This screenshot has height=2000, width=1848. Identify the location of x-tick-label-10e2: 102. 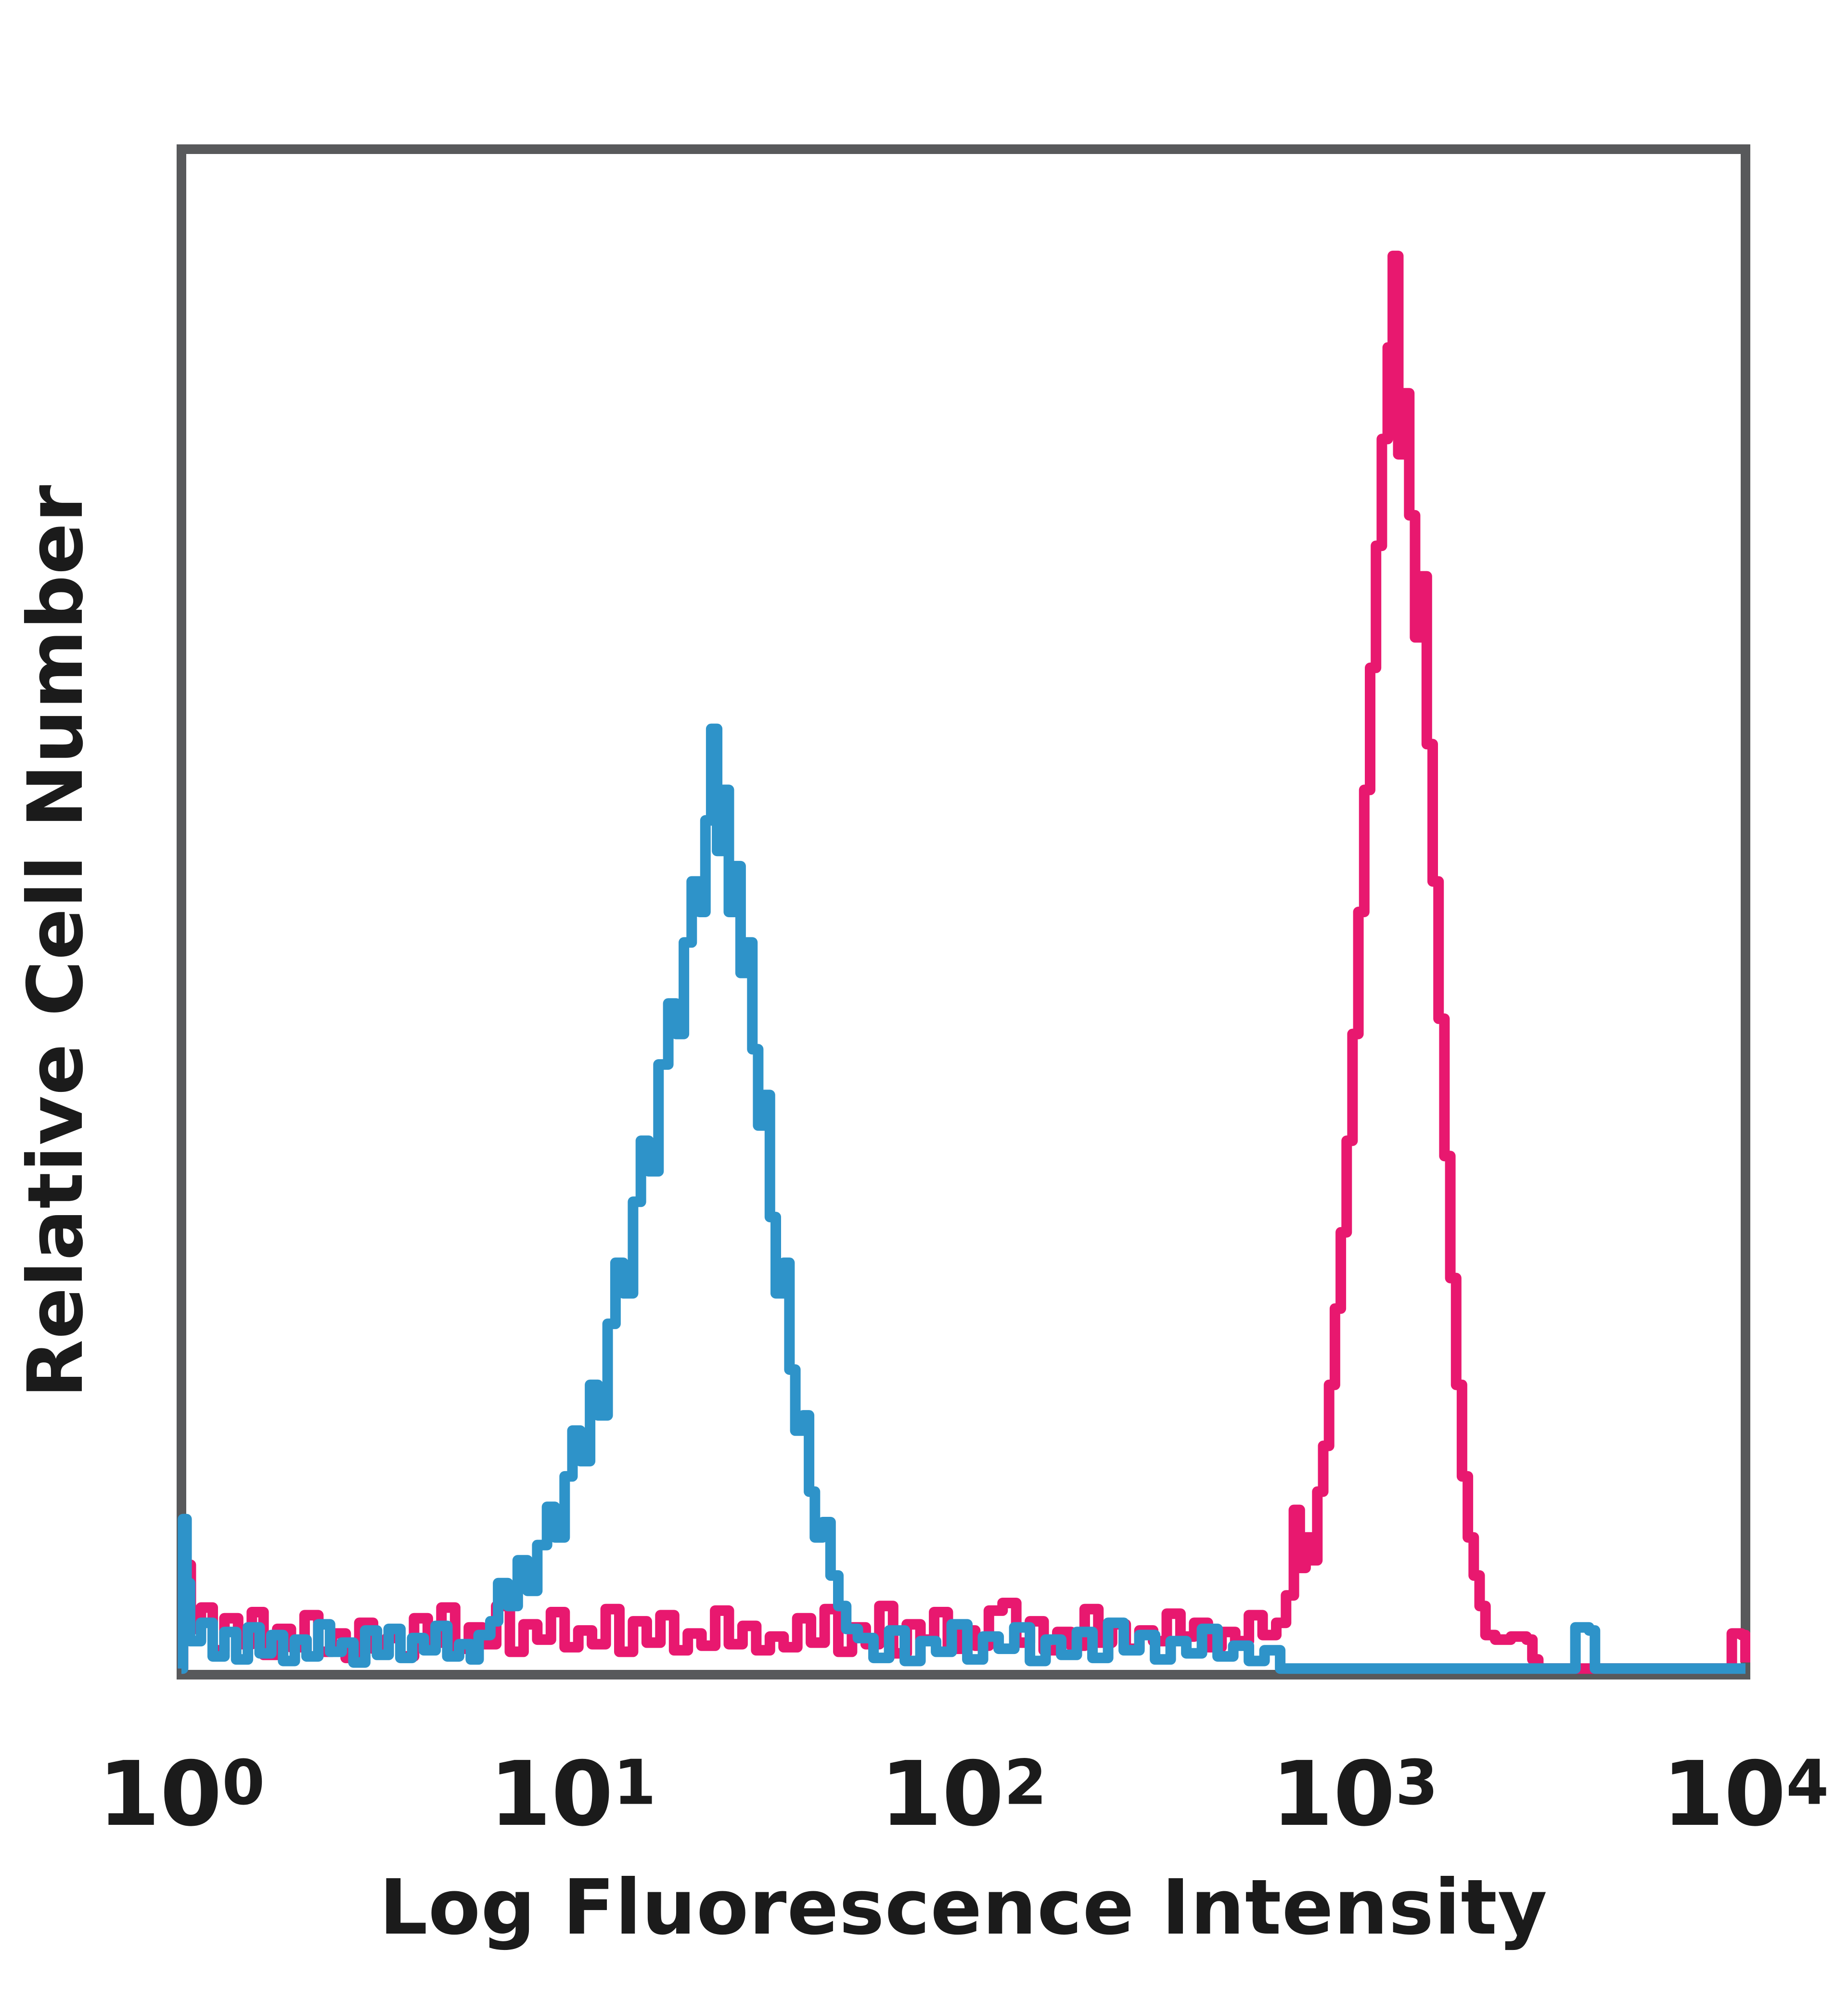
(963, 1794).